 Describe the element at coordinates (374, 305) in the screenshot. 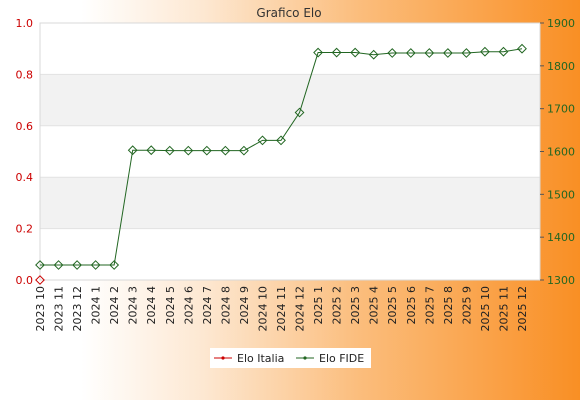

I see `x-tick-label: 2025 4` at that location.